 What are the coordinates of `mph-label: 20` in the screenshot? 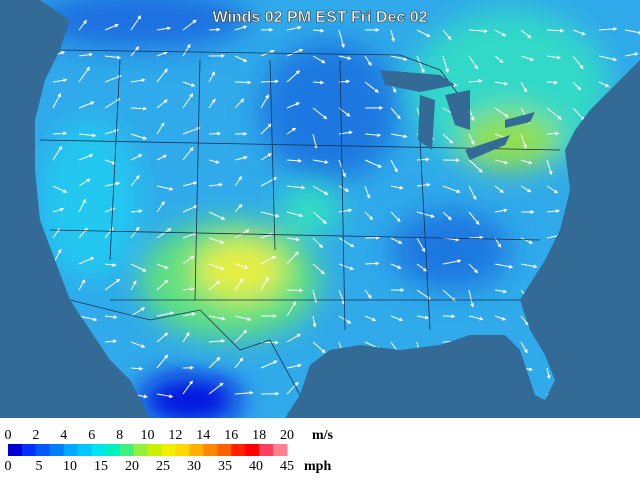 It's located at (132, 466).